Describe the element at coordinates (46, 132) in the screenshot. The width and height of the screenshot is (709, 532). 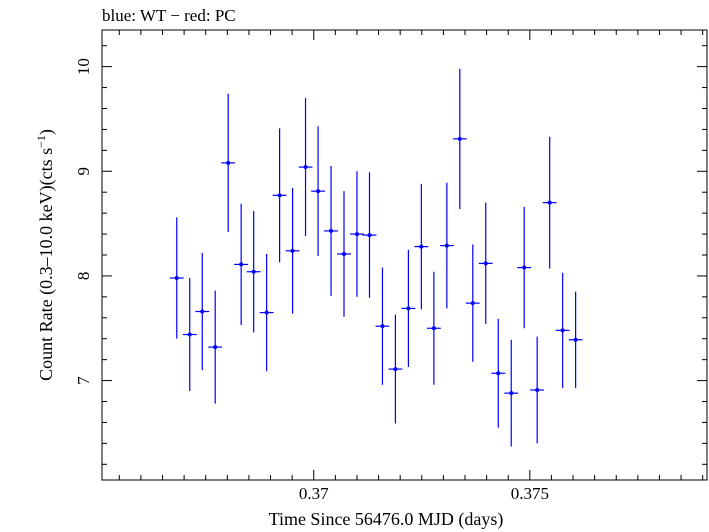
I see `y-axis-label-close: )` at that location.